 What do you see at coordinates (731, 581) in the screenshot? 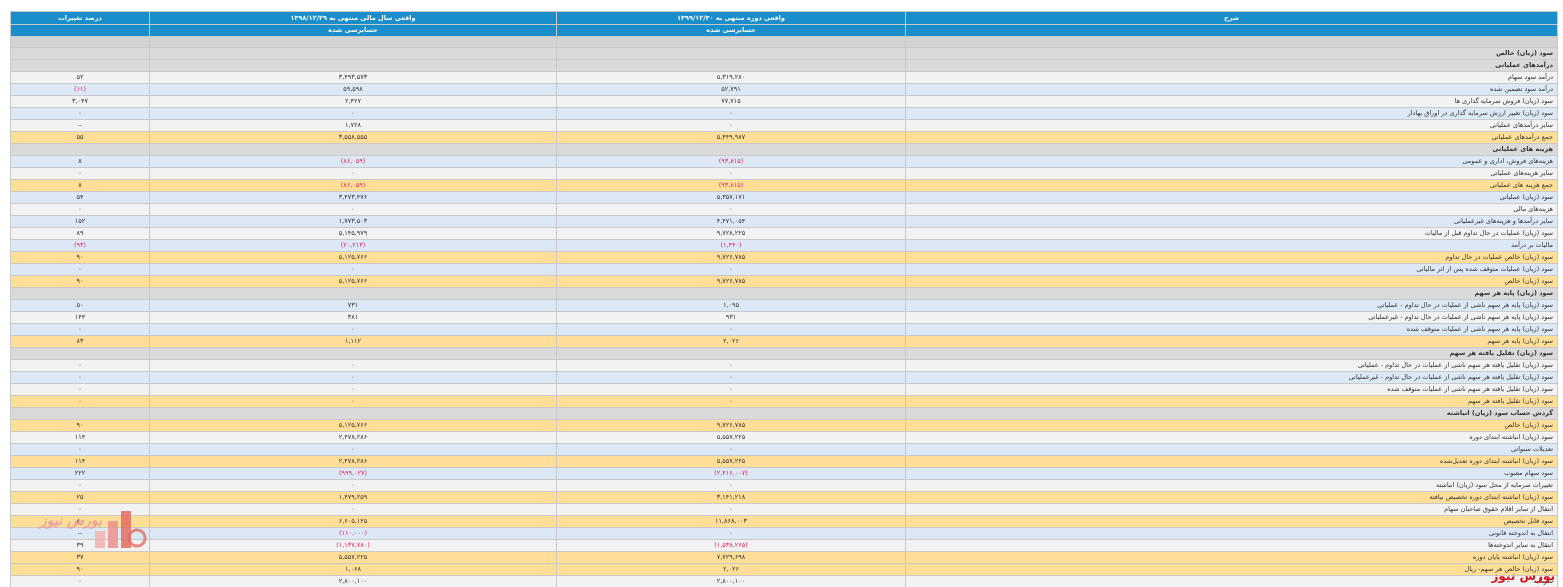
I see `current-period-value: ۲,۸۰۰,۱۰۰` at bounding box center [731, 581].